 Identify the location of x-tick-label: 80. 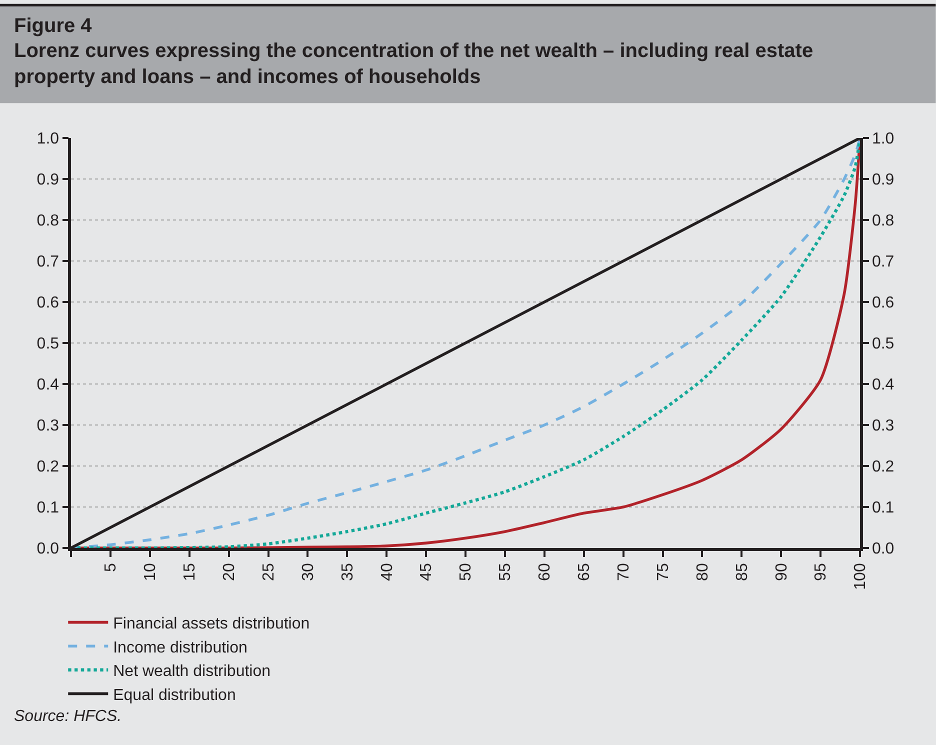
(703, 572).